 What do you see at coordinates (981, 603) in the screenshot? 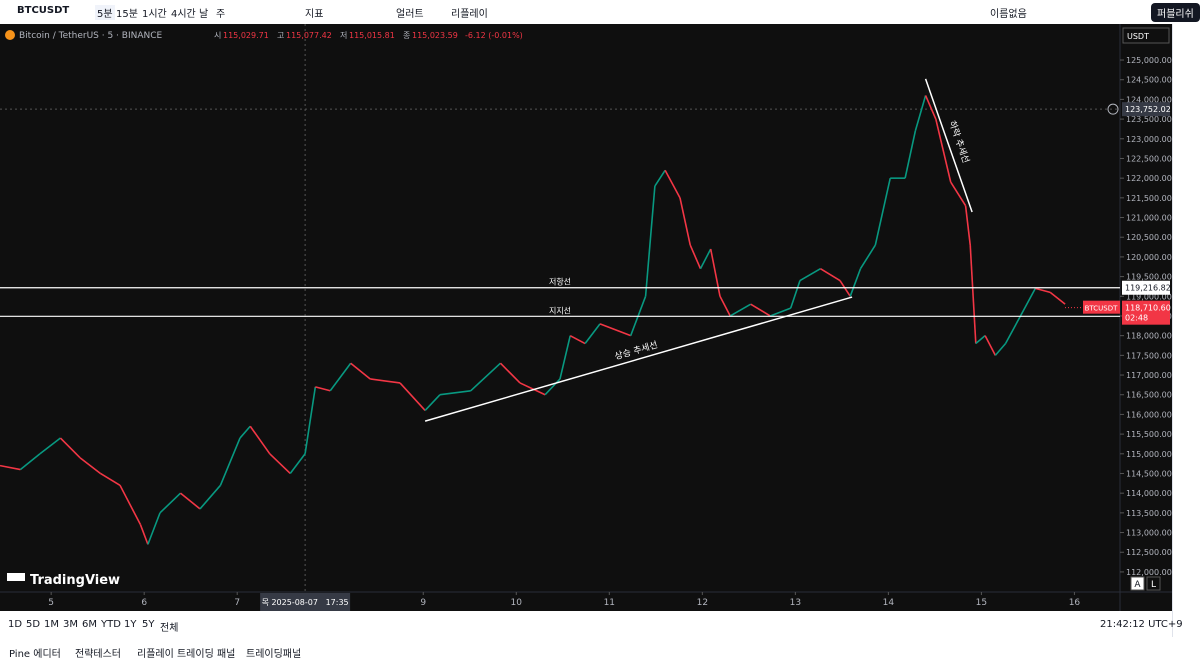
I see `x-tick-label: 15` at bounding box center [981, 603].